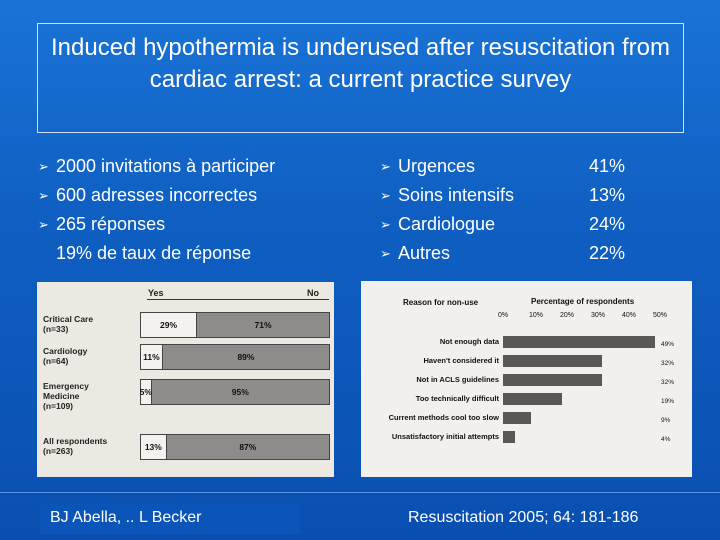  I want to click on reason-row: Current methods cool too slow 9%, so click(525, 419).